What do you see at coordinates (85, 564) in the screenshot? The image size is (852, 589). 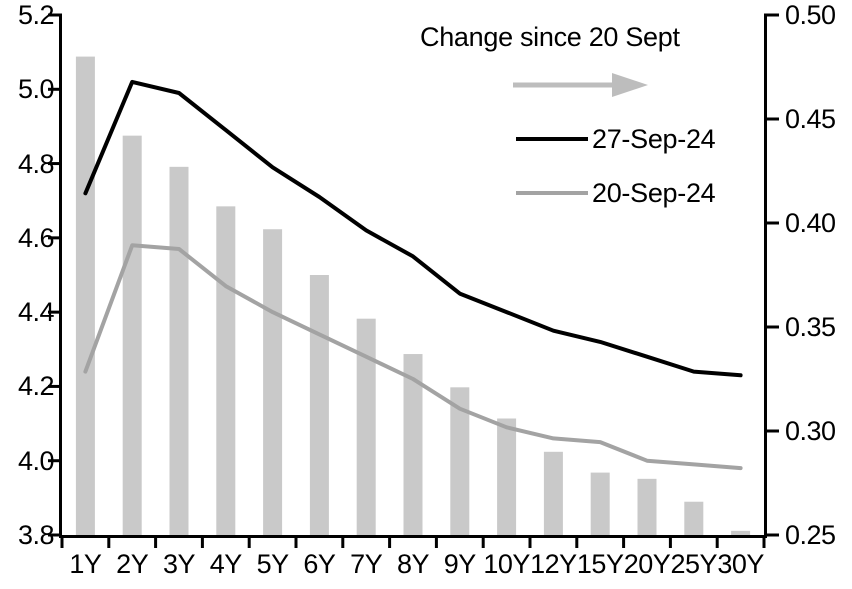 I see `x-axis-label-1Y: 1Y` at bounding box center [85, 564].